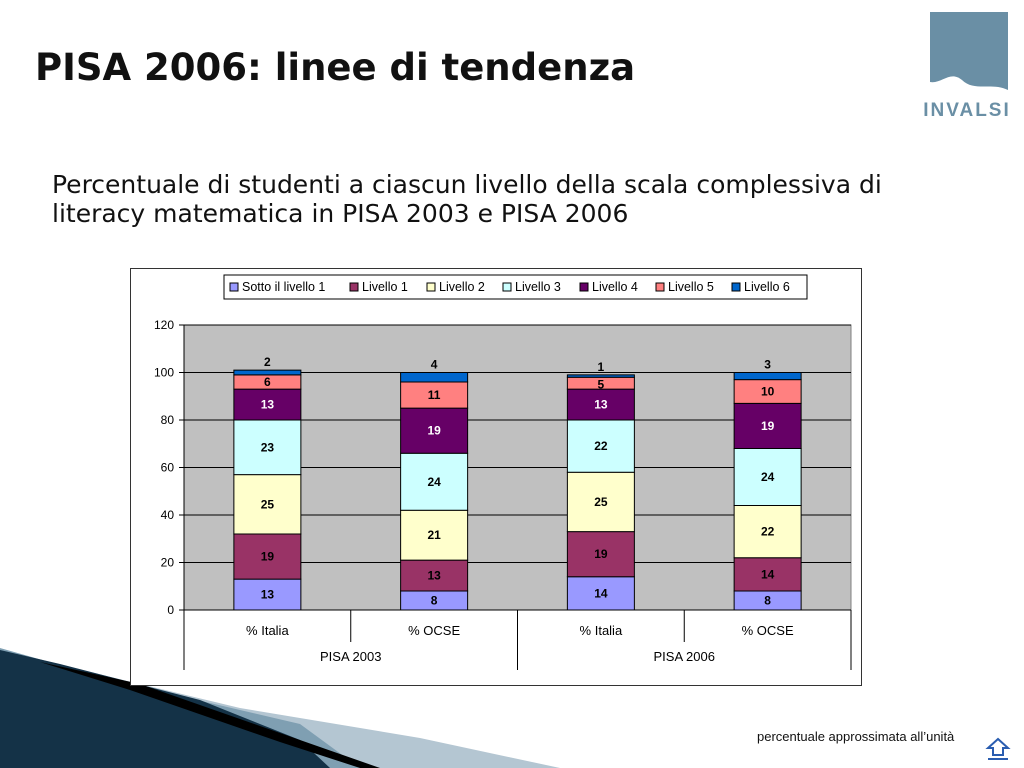 The image size is (1024, 768). I want to click on y-tick-label: 120, so click(164, 325).